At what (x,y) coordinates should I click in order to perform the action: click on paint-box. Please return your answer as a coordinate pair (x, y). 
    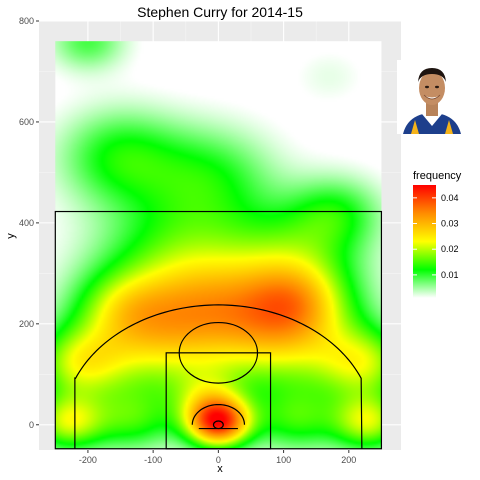
    Looking at the image, I should click on (218, 401).